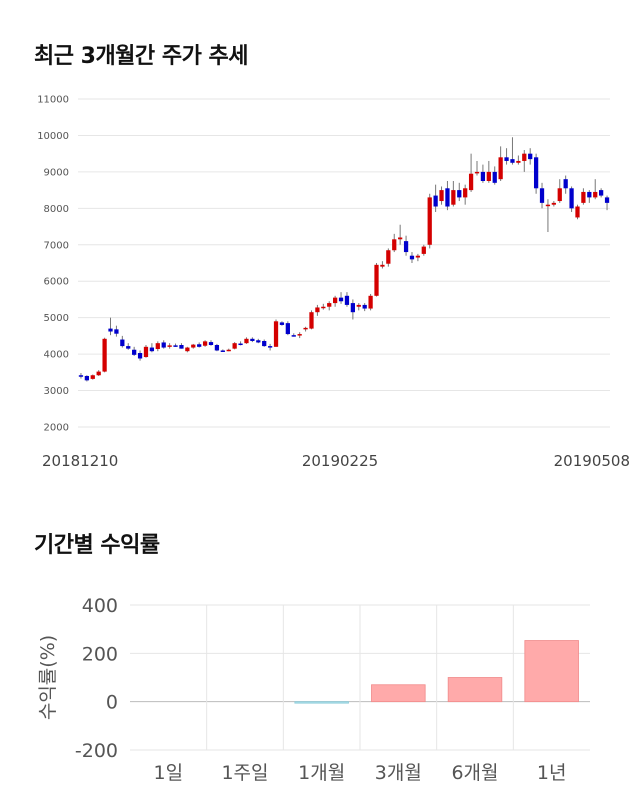  I want to click on y-tick-label: 10000, so click(53, 136).